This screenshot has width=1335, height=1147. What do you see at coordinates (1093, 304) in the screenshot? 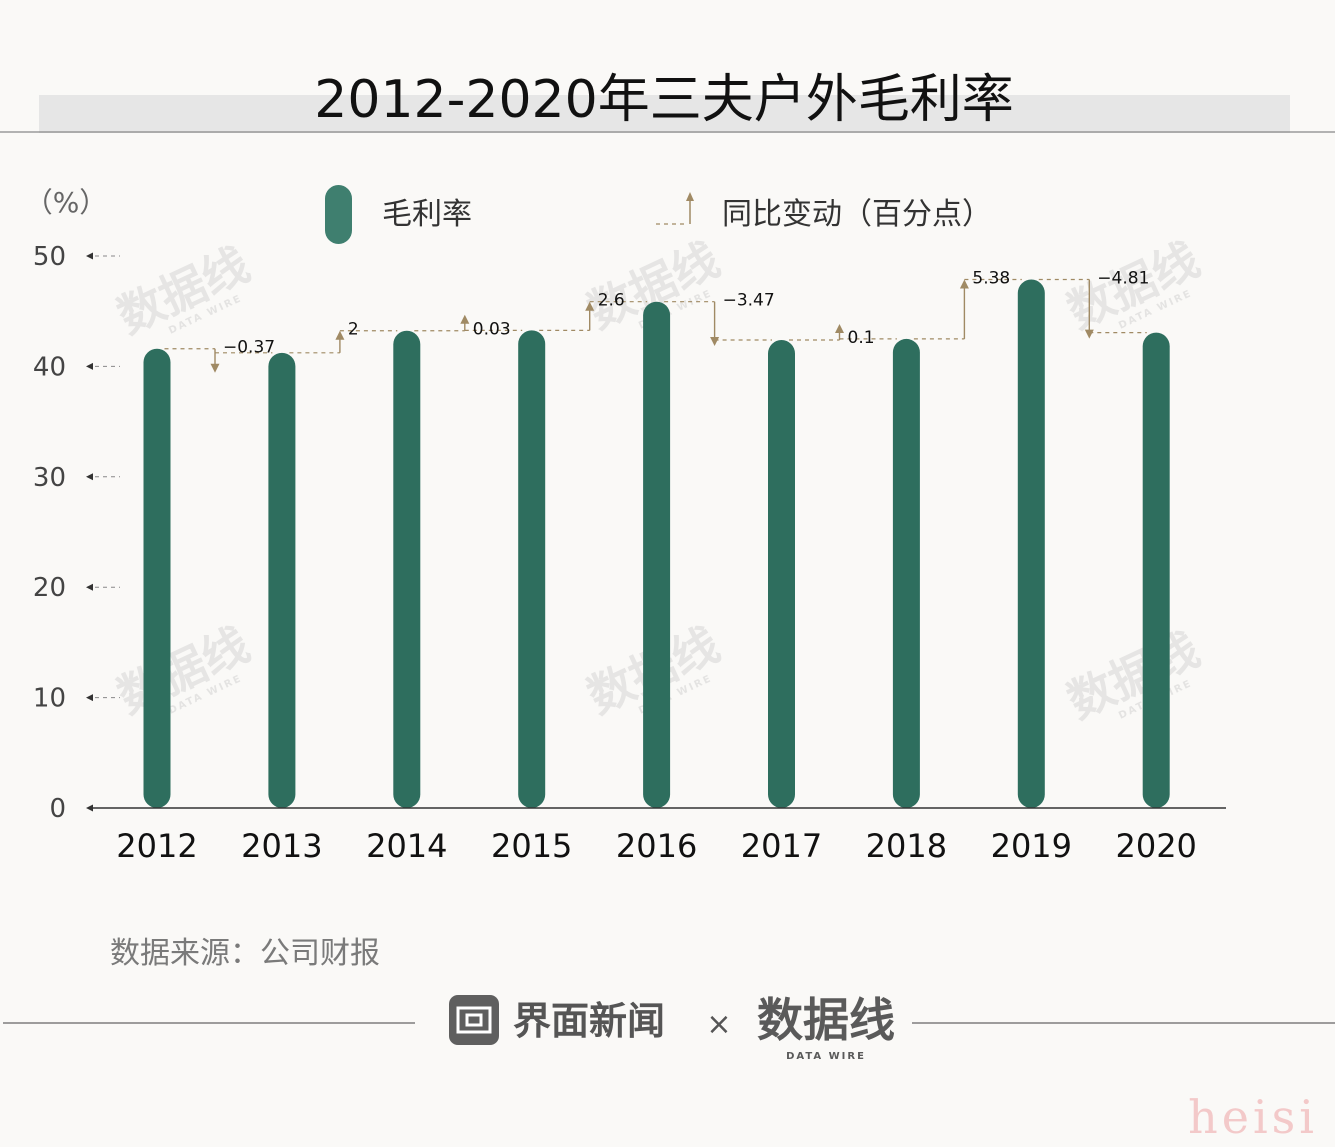
I see `change-annotation-2020: −4.81` at bounding box center [1093, 304].